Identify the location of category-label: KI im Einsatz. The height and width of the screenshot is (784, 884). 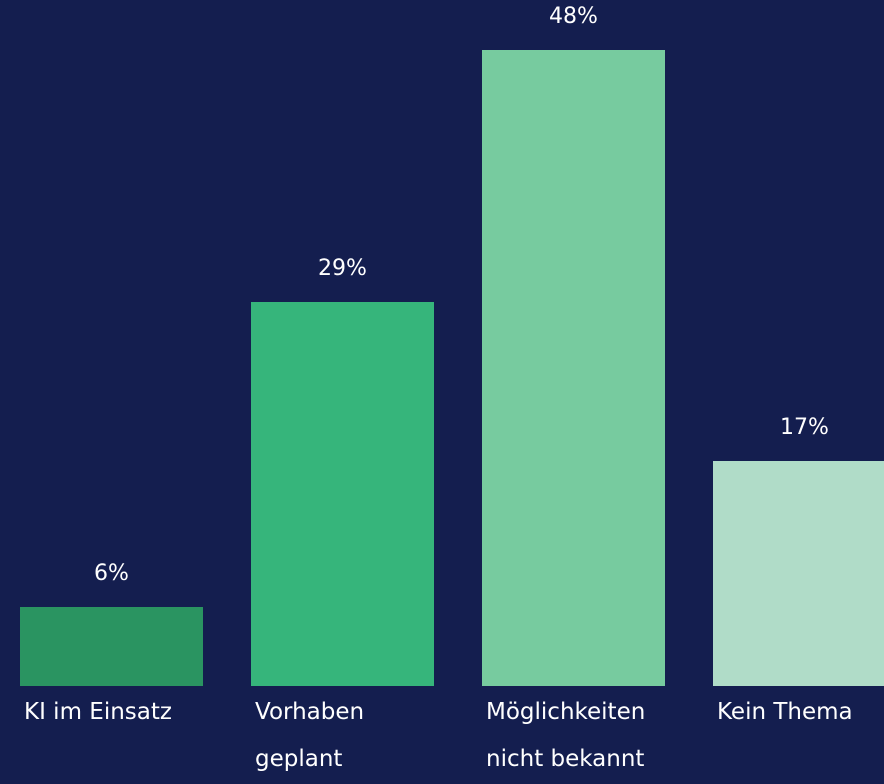
(98, 712).